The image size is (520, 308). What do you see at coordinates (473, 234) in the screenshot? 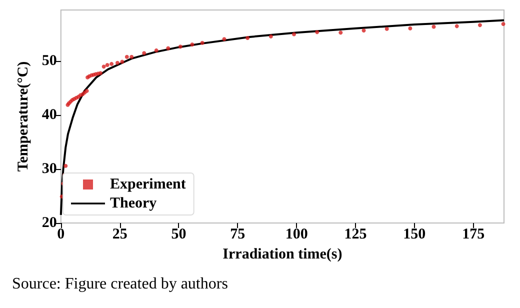
I see `x-tick-label: 175` at bounding box center [473, 234].